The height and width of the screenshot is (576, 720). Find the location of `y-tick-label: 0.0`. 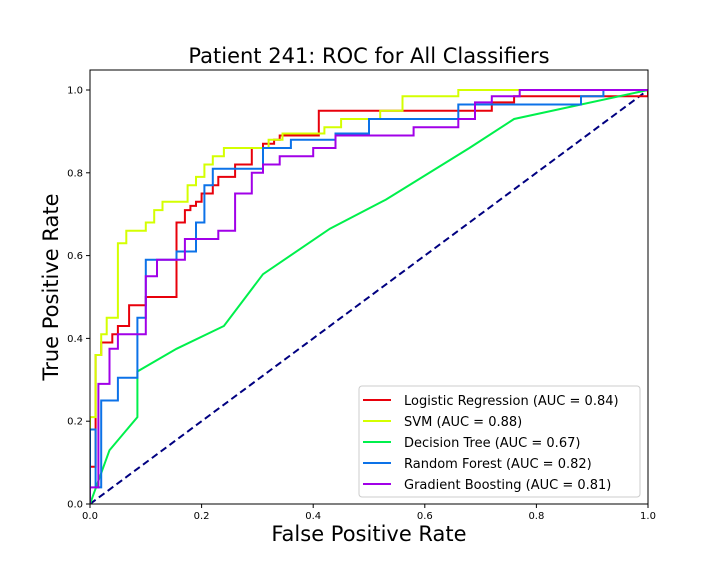

y-tick-label: 0.0 is located at coordinates (75, 505).